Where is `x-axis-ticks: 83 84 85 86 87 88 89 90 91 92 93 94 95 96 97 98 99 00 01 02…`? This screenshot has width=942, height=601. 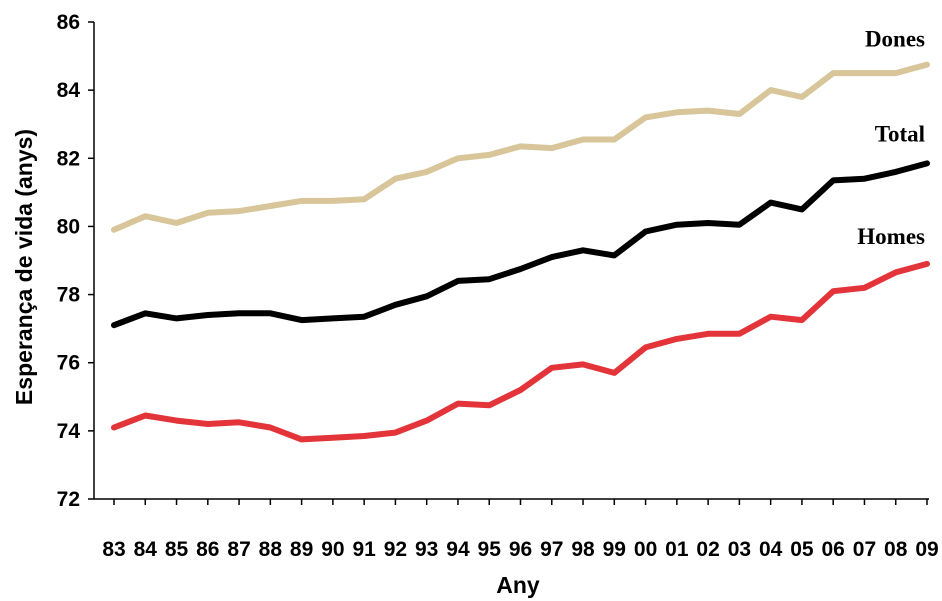 x-axis-ticks: 83 84 85 86 87 88 89 90 91 92 93 94 95 96 97 98 99 00 01 02… is located at coordinates (520, 530).